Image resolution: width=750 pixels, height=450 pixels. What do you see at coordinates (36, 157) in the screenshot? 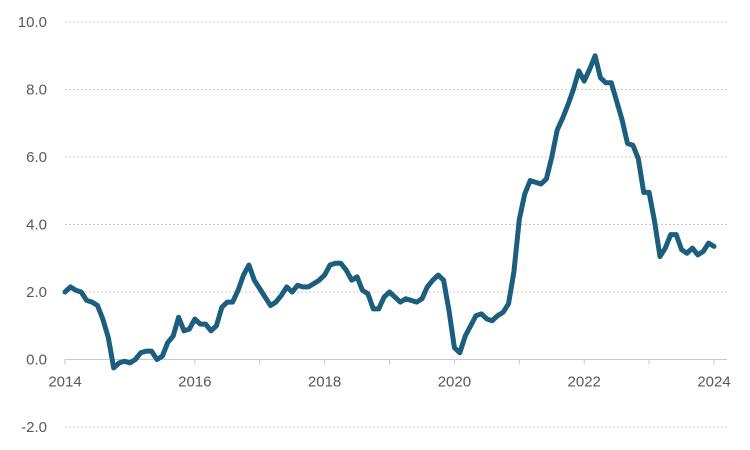
I see `y-tick-label: 6.0` at bounding box center [36, 157].